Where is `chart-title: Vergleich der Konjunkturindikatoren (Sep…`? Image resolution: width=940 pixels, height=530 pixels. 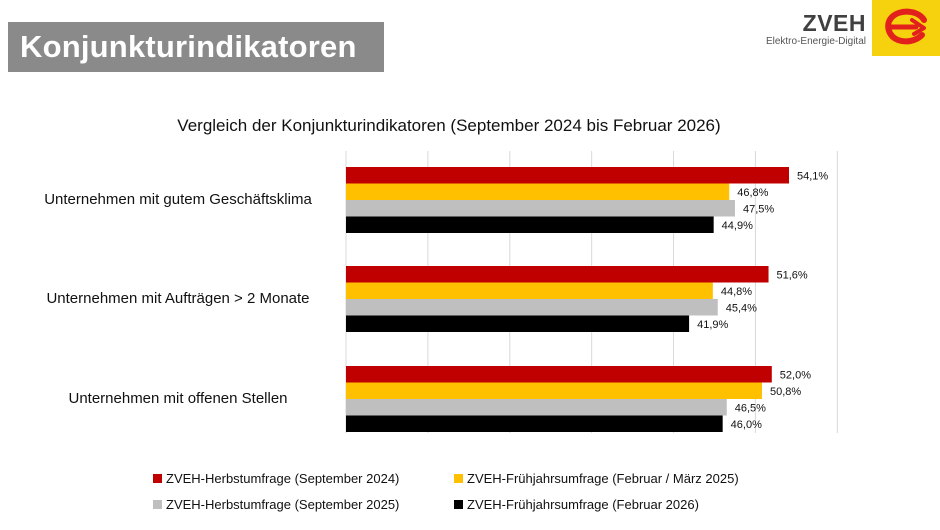
chart-title: Vergleich der Konjunkturindikatoren (Sep… is located at coordinates (449, 125).